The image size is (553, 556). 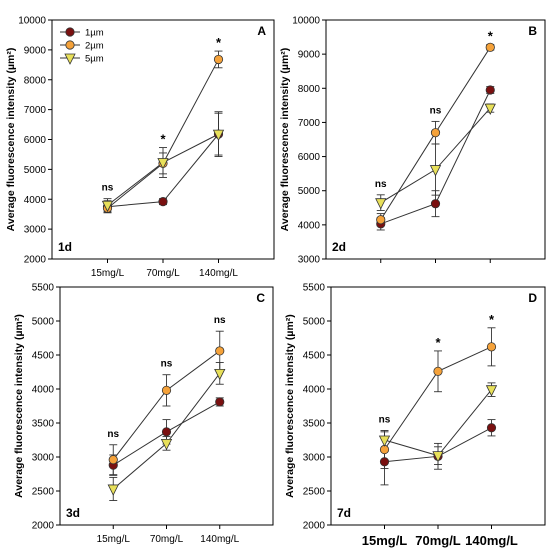 I want to click on panel-letter: B, so click(x=532, y=31).